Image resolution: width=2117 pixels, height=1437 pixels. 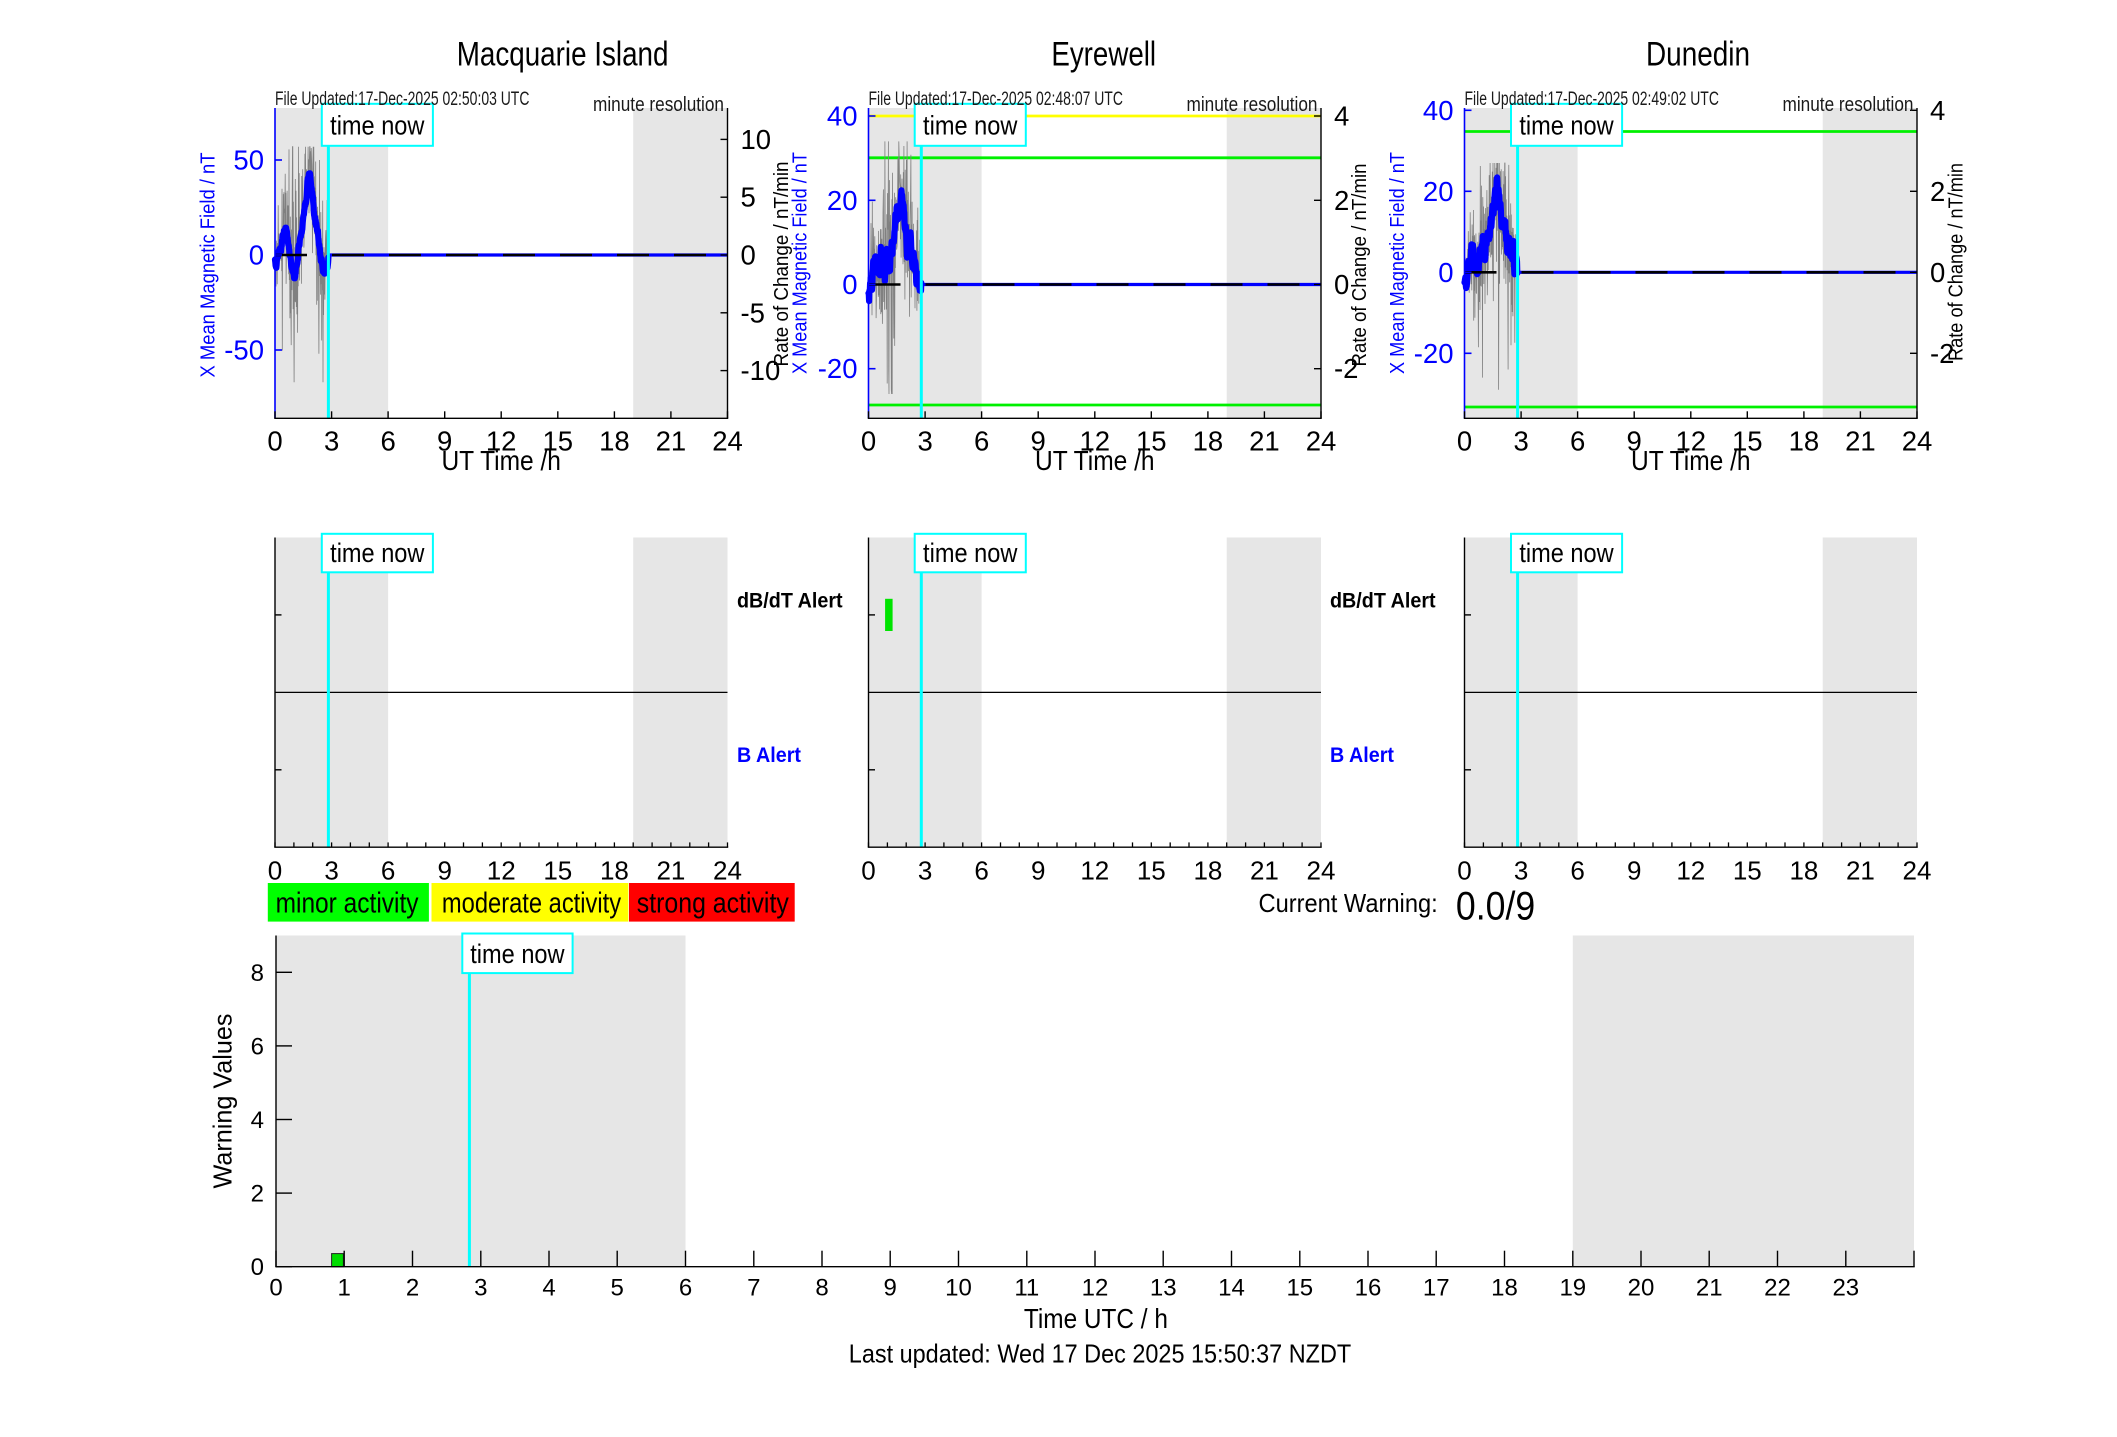 What do you see at coordinates (1592, 99) in the screenshot?
I see `svg-text:File Updated:17-Dec-2025 02:49: File Updated:17-Dec-2025 02:49:02 UTC` at bounding box center [1592, 99].